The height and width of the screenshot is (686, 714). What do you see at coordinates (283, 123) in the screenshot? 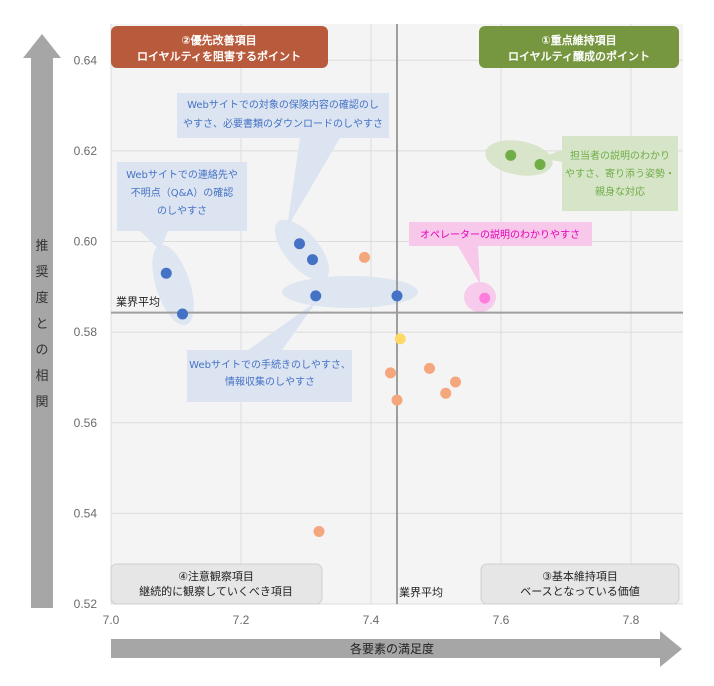
I see `callout-web-docs-line: やすさ、必要書類のダウンロードのしやすさ` at bounding box center [283, 123].